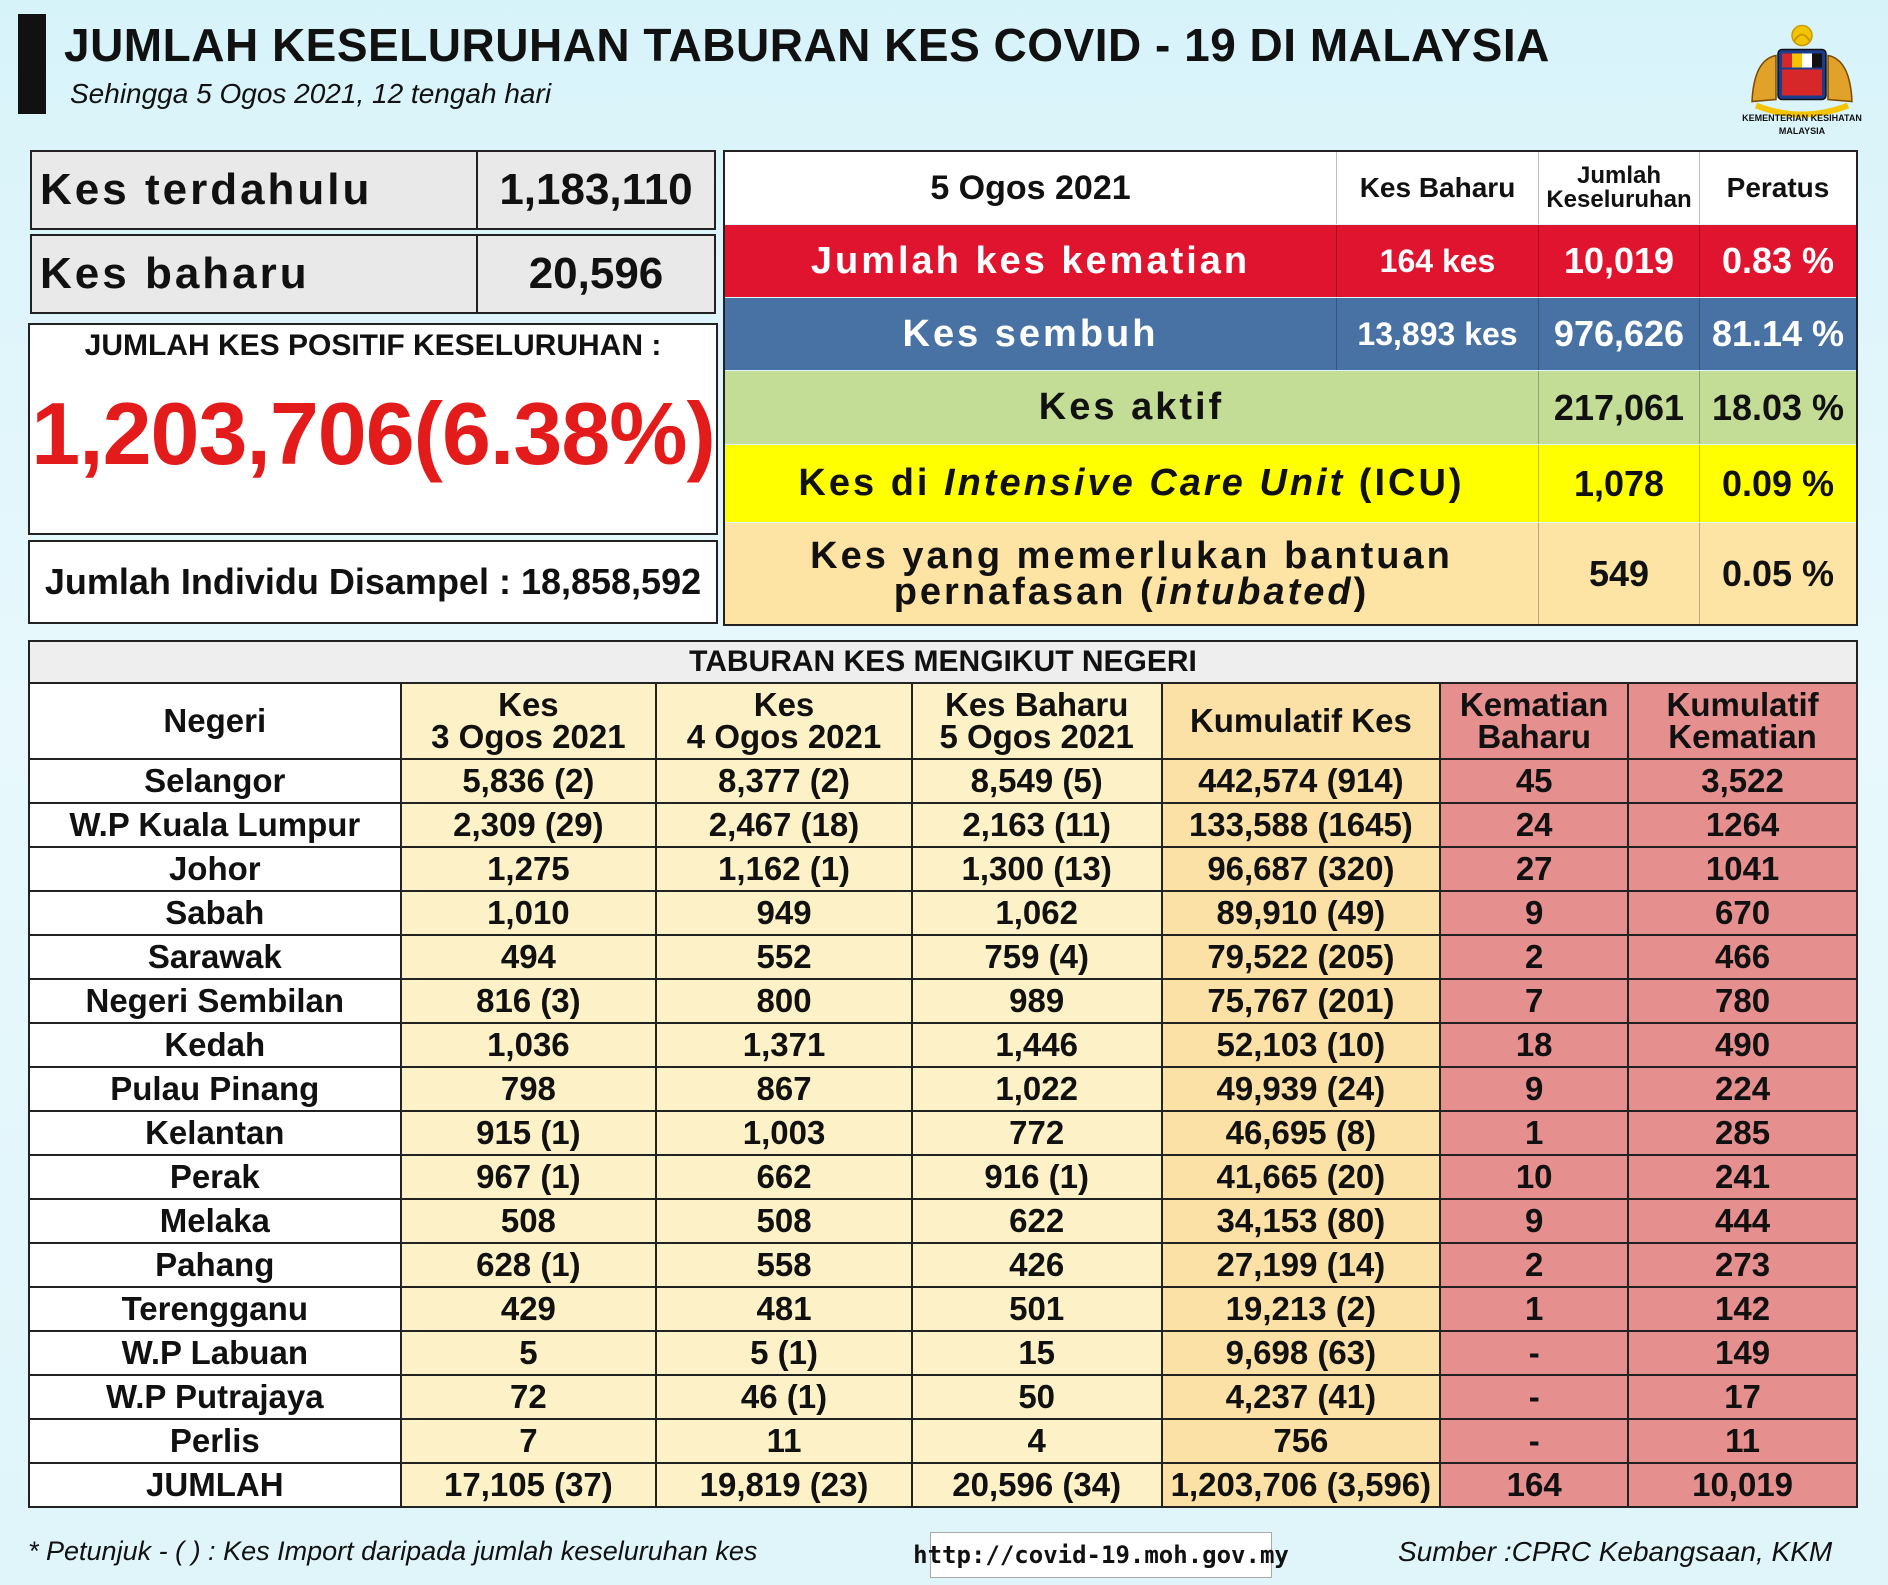  What do you see at coordinates (1802, 71) in the screenshot?
I see `ministry-crest-logo` at bounding box center [1802, 71].